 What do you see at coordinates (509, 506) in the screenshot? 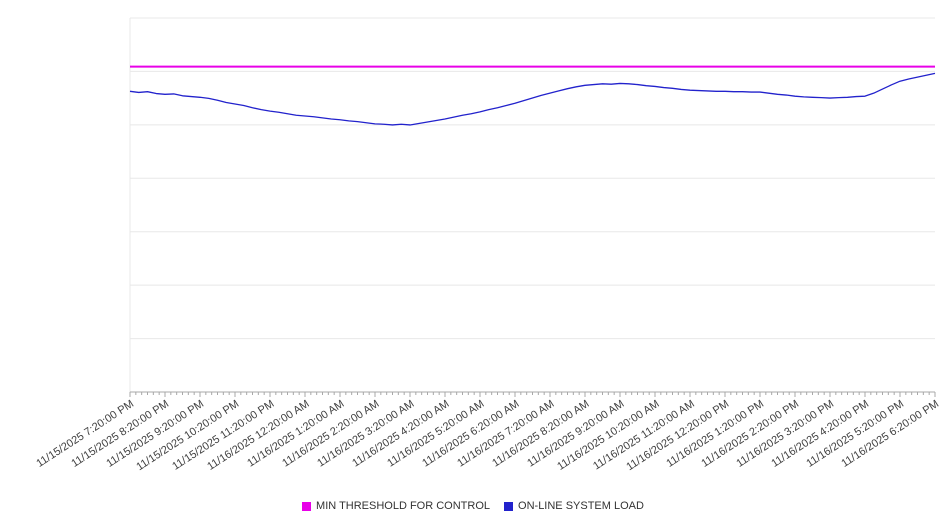
I see `legend-swatch-system-load-icon` at bounding box center [509, 506].